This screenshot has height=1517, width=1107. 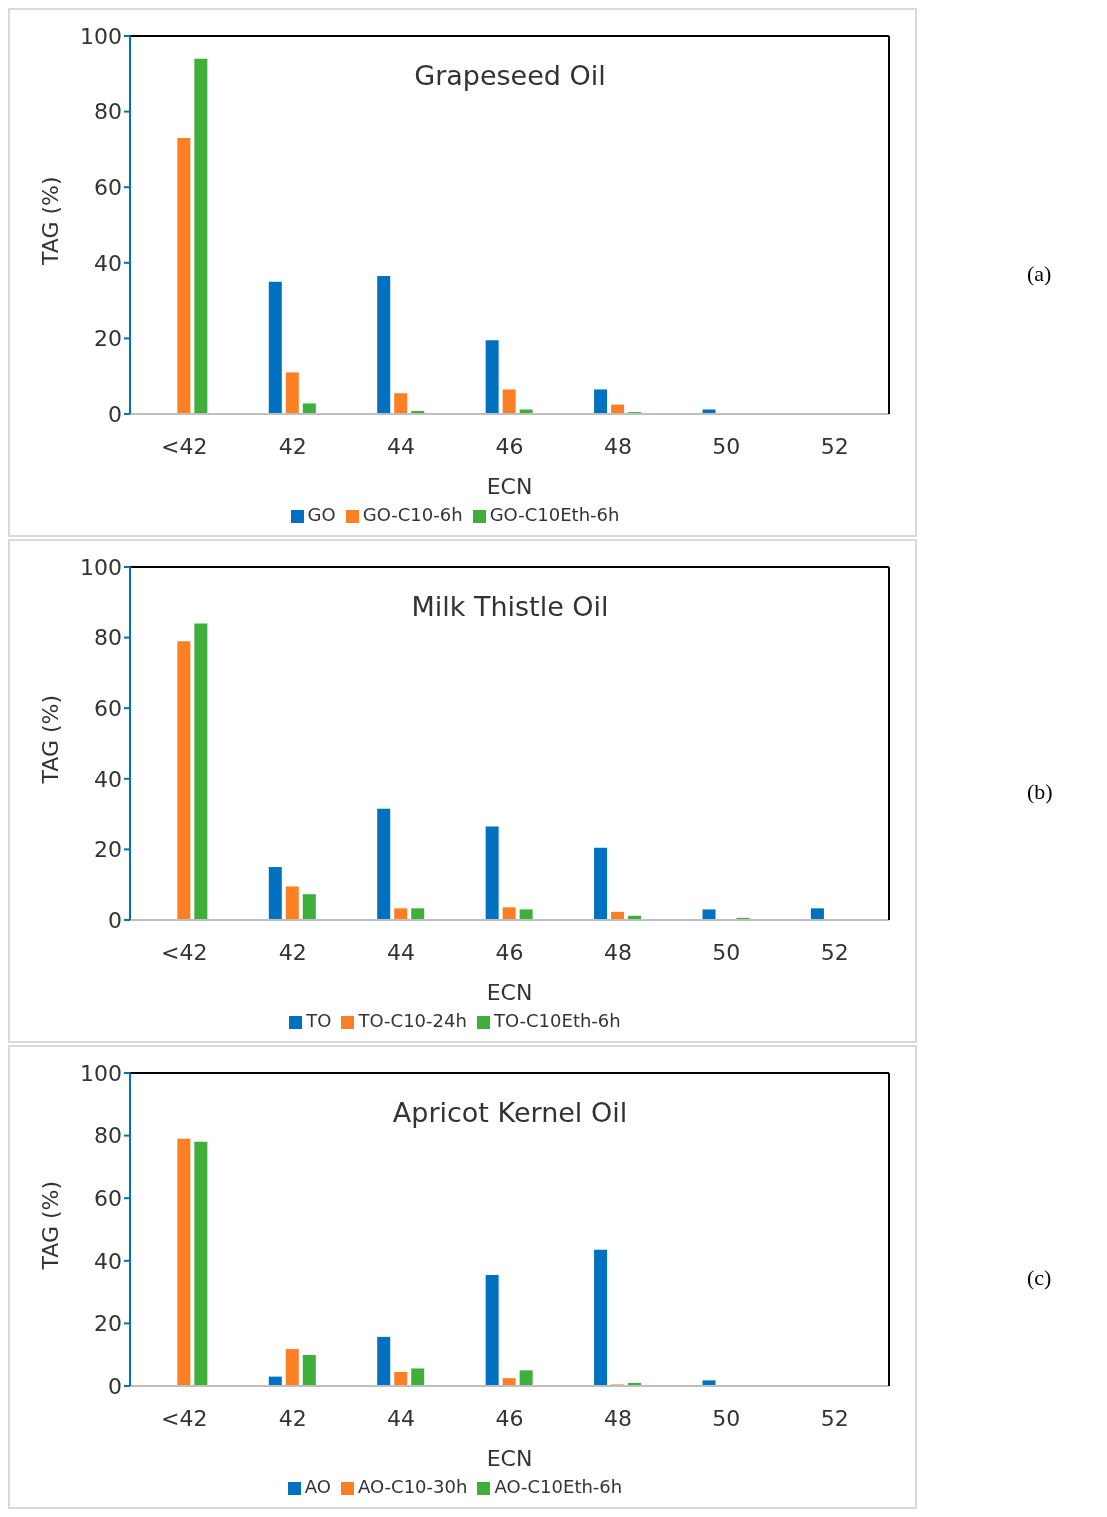 I want to click on text: (c), so click(x=1039, y=1278).